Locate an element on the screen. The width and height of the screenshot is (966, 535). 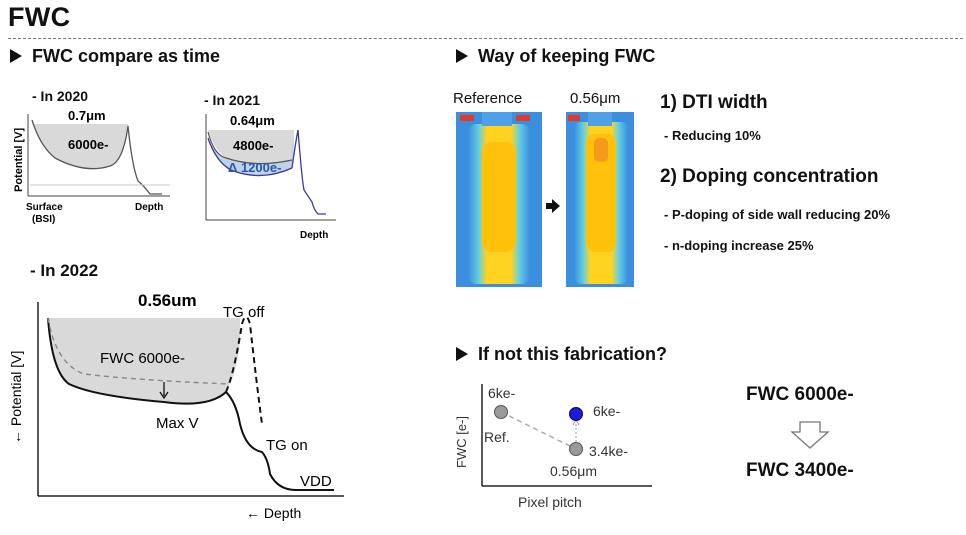
potential-plot-2021: 0.64μm 4800e- Δ 1200e- Depth is located at coordinates (270, 176).